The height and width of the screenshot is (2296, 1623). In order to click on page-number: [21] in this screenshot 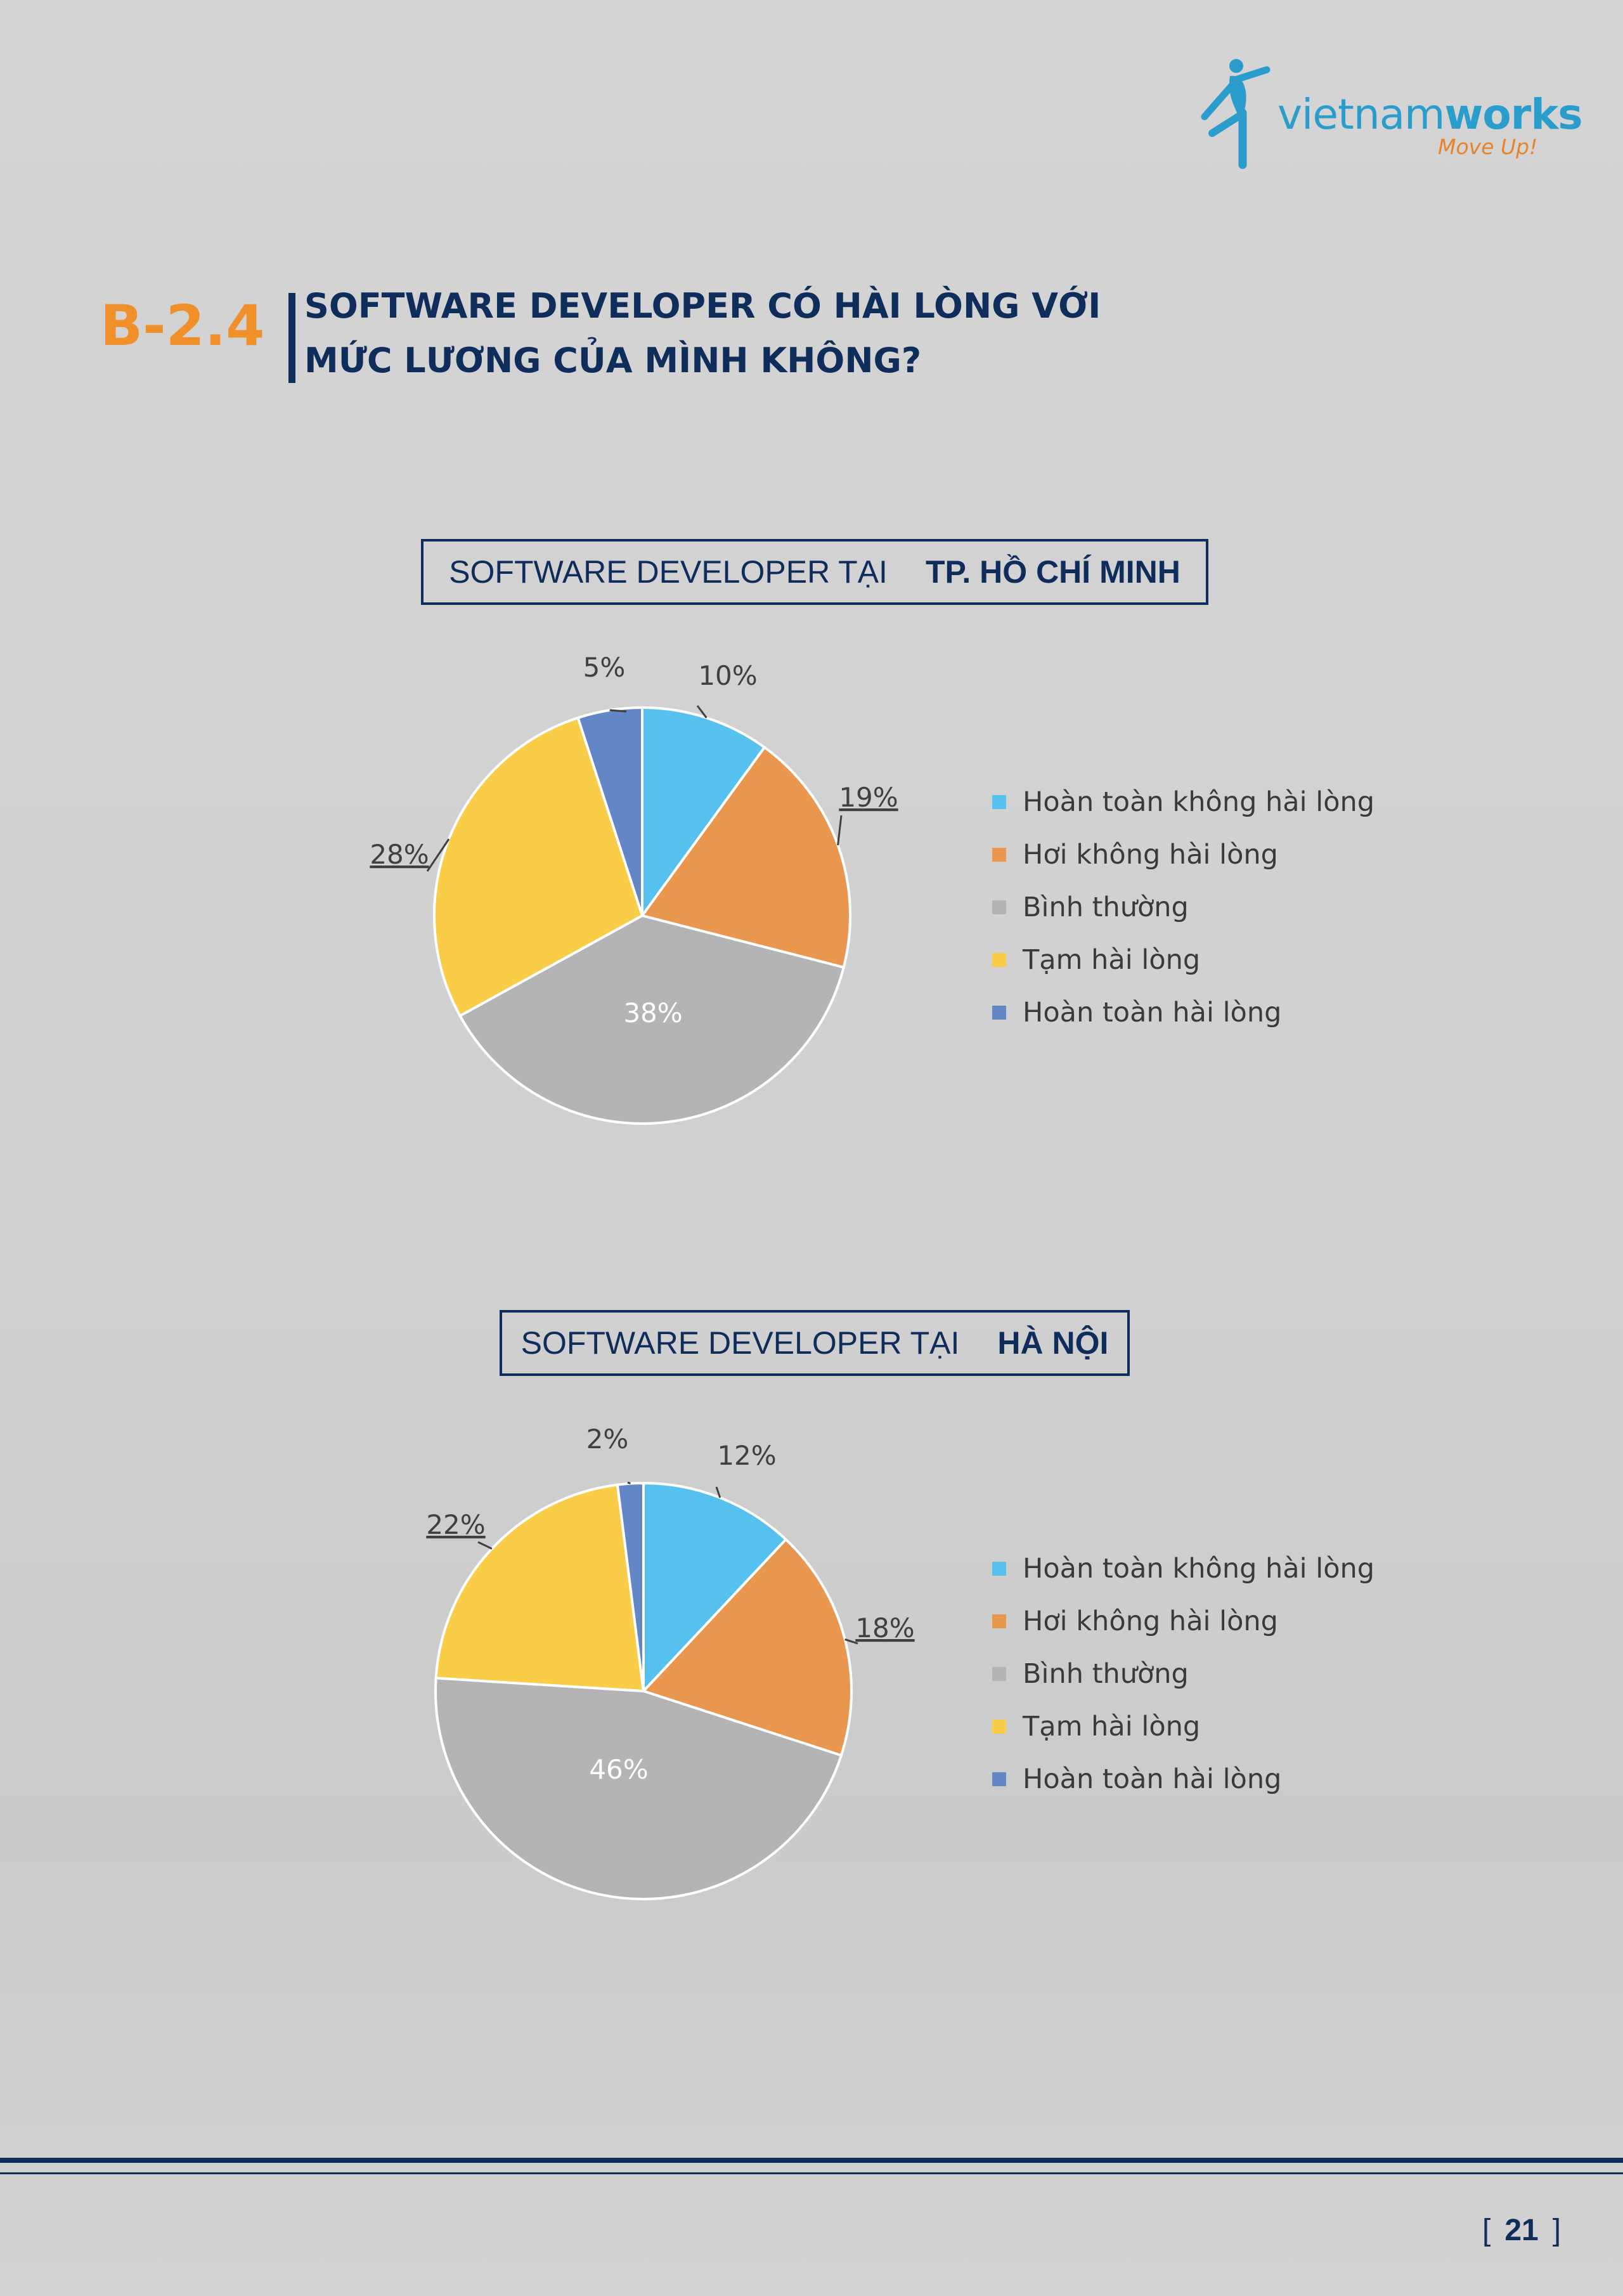, I will do `click(1522, 2230)`.